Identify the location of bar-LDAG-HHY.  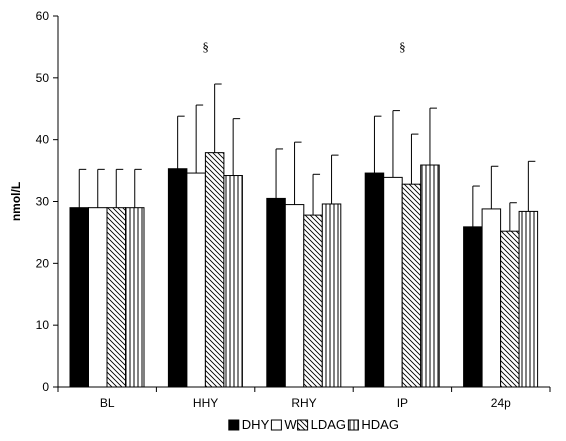
(214, 270).